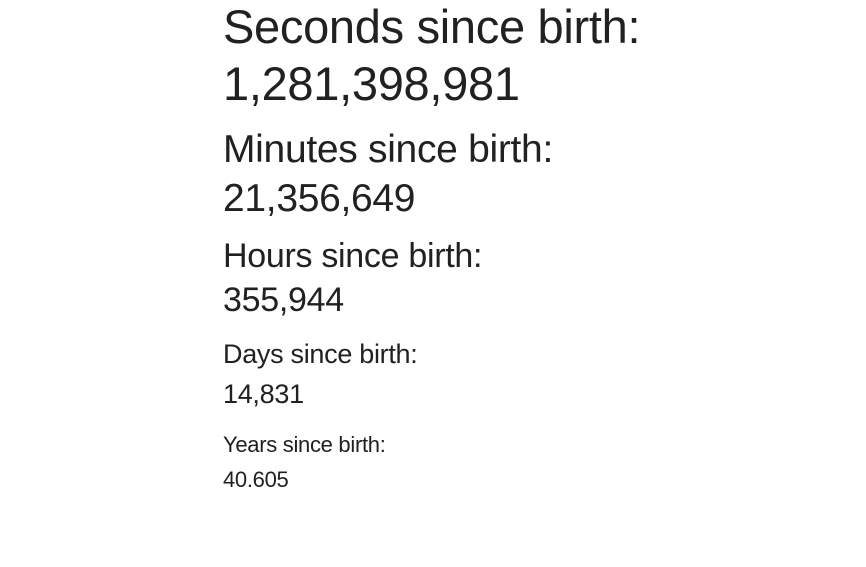  I want to click on stat-hours: Hours since birth: 355,944, so click(533, 281).